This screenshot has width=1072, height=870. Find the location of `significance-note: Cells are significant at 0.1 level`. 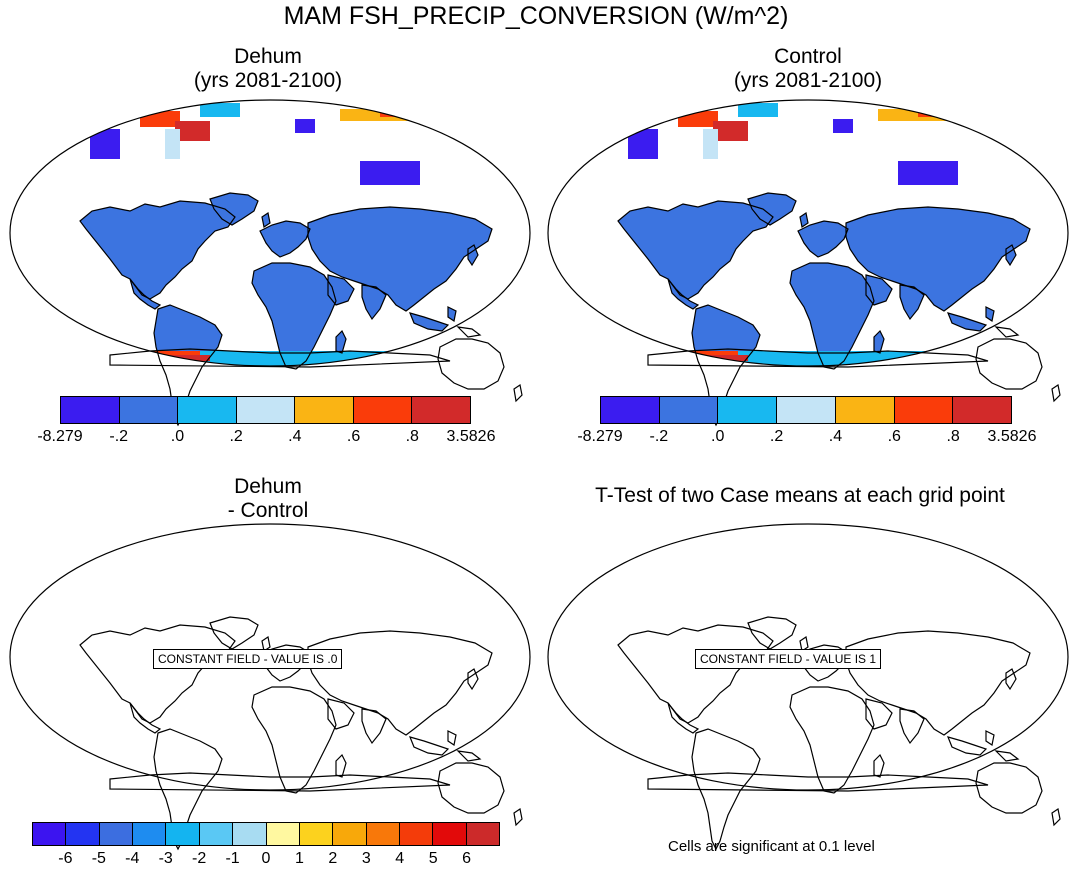

significance-note: Cells are significant at 0.1 level is located at coordinates (771, 846).